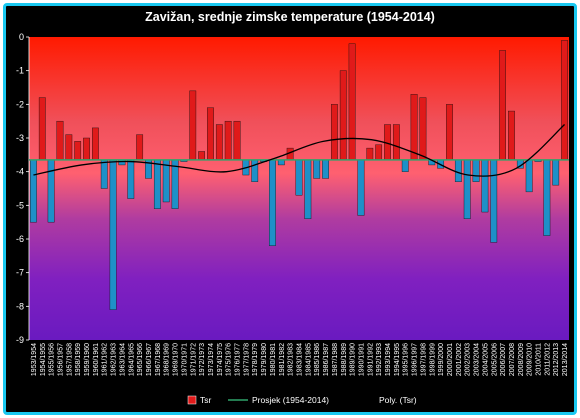 The height and width of the screenshot is (418, 580). I want to click on x-tick-label: 1991/1992, so click(370, 359).